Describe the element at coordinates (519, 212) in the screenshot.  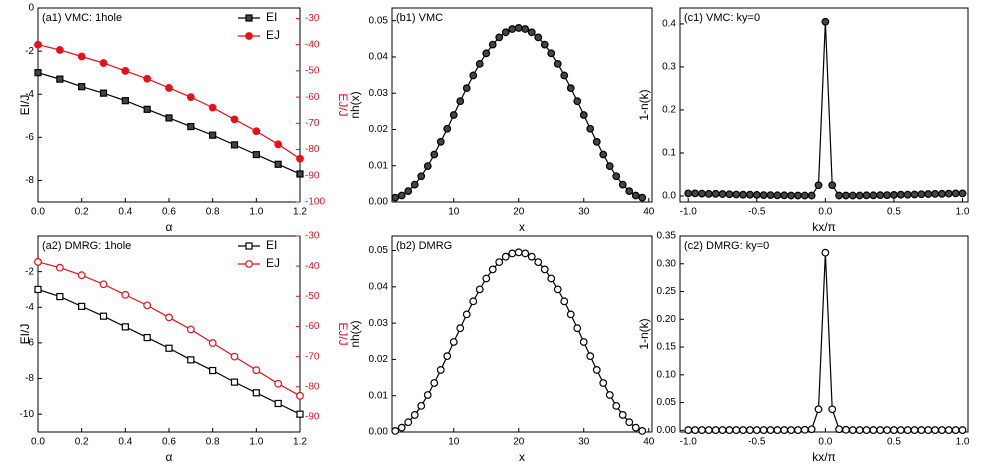
I see `x-tick-label: 20` at that location.